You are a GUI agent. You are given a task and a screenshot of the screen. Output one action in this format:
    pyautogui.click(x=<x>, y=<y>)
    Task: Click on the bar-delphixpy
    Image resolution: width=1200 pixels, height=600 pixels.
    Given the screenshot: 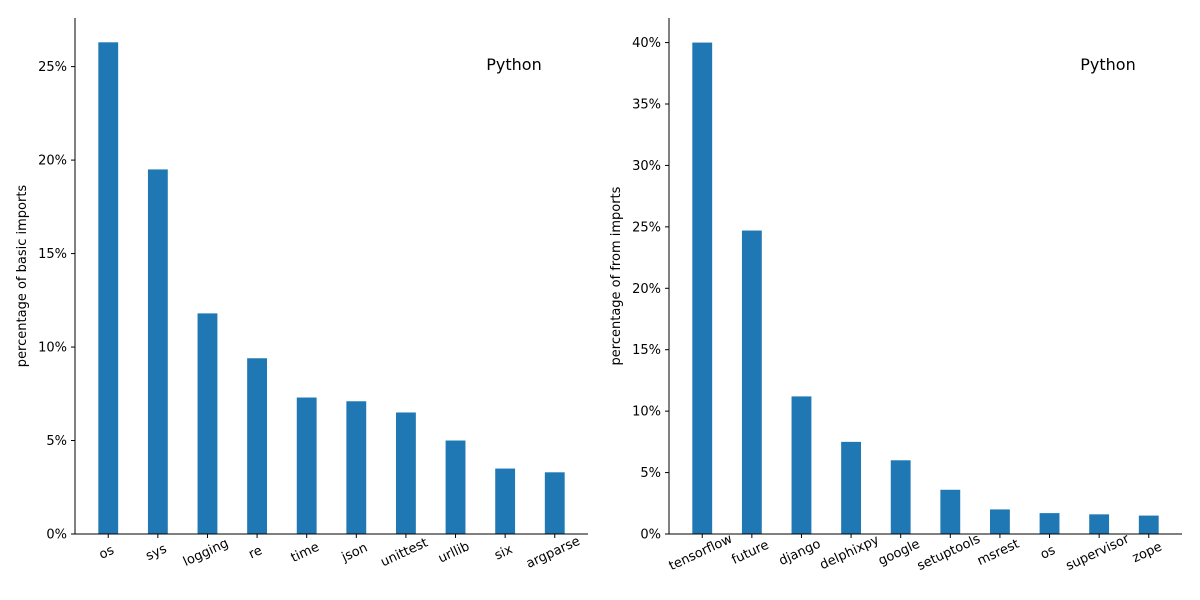 What is the action you would take?
    pyautogui.click(x=851, y=487)
    